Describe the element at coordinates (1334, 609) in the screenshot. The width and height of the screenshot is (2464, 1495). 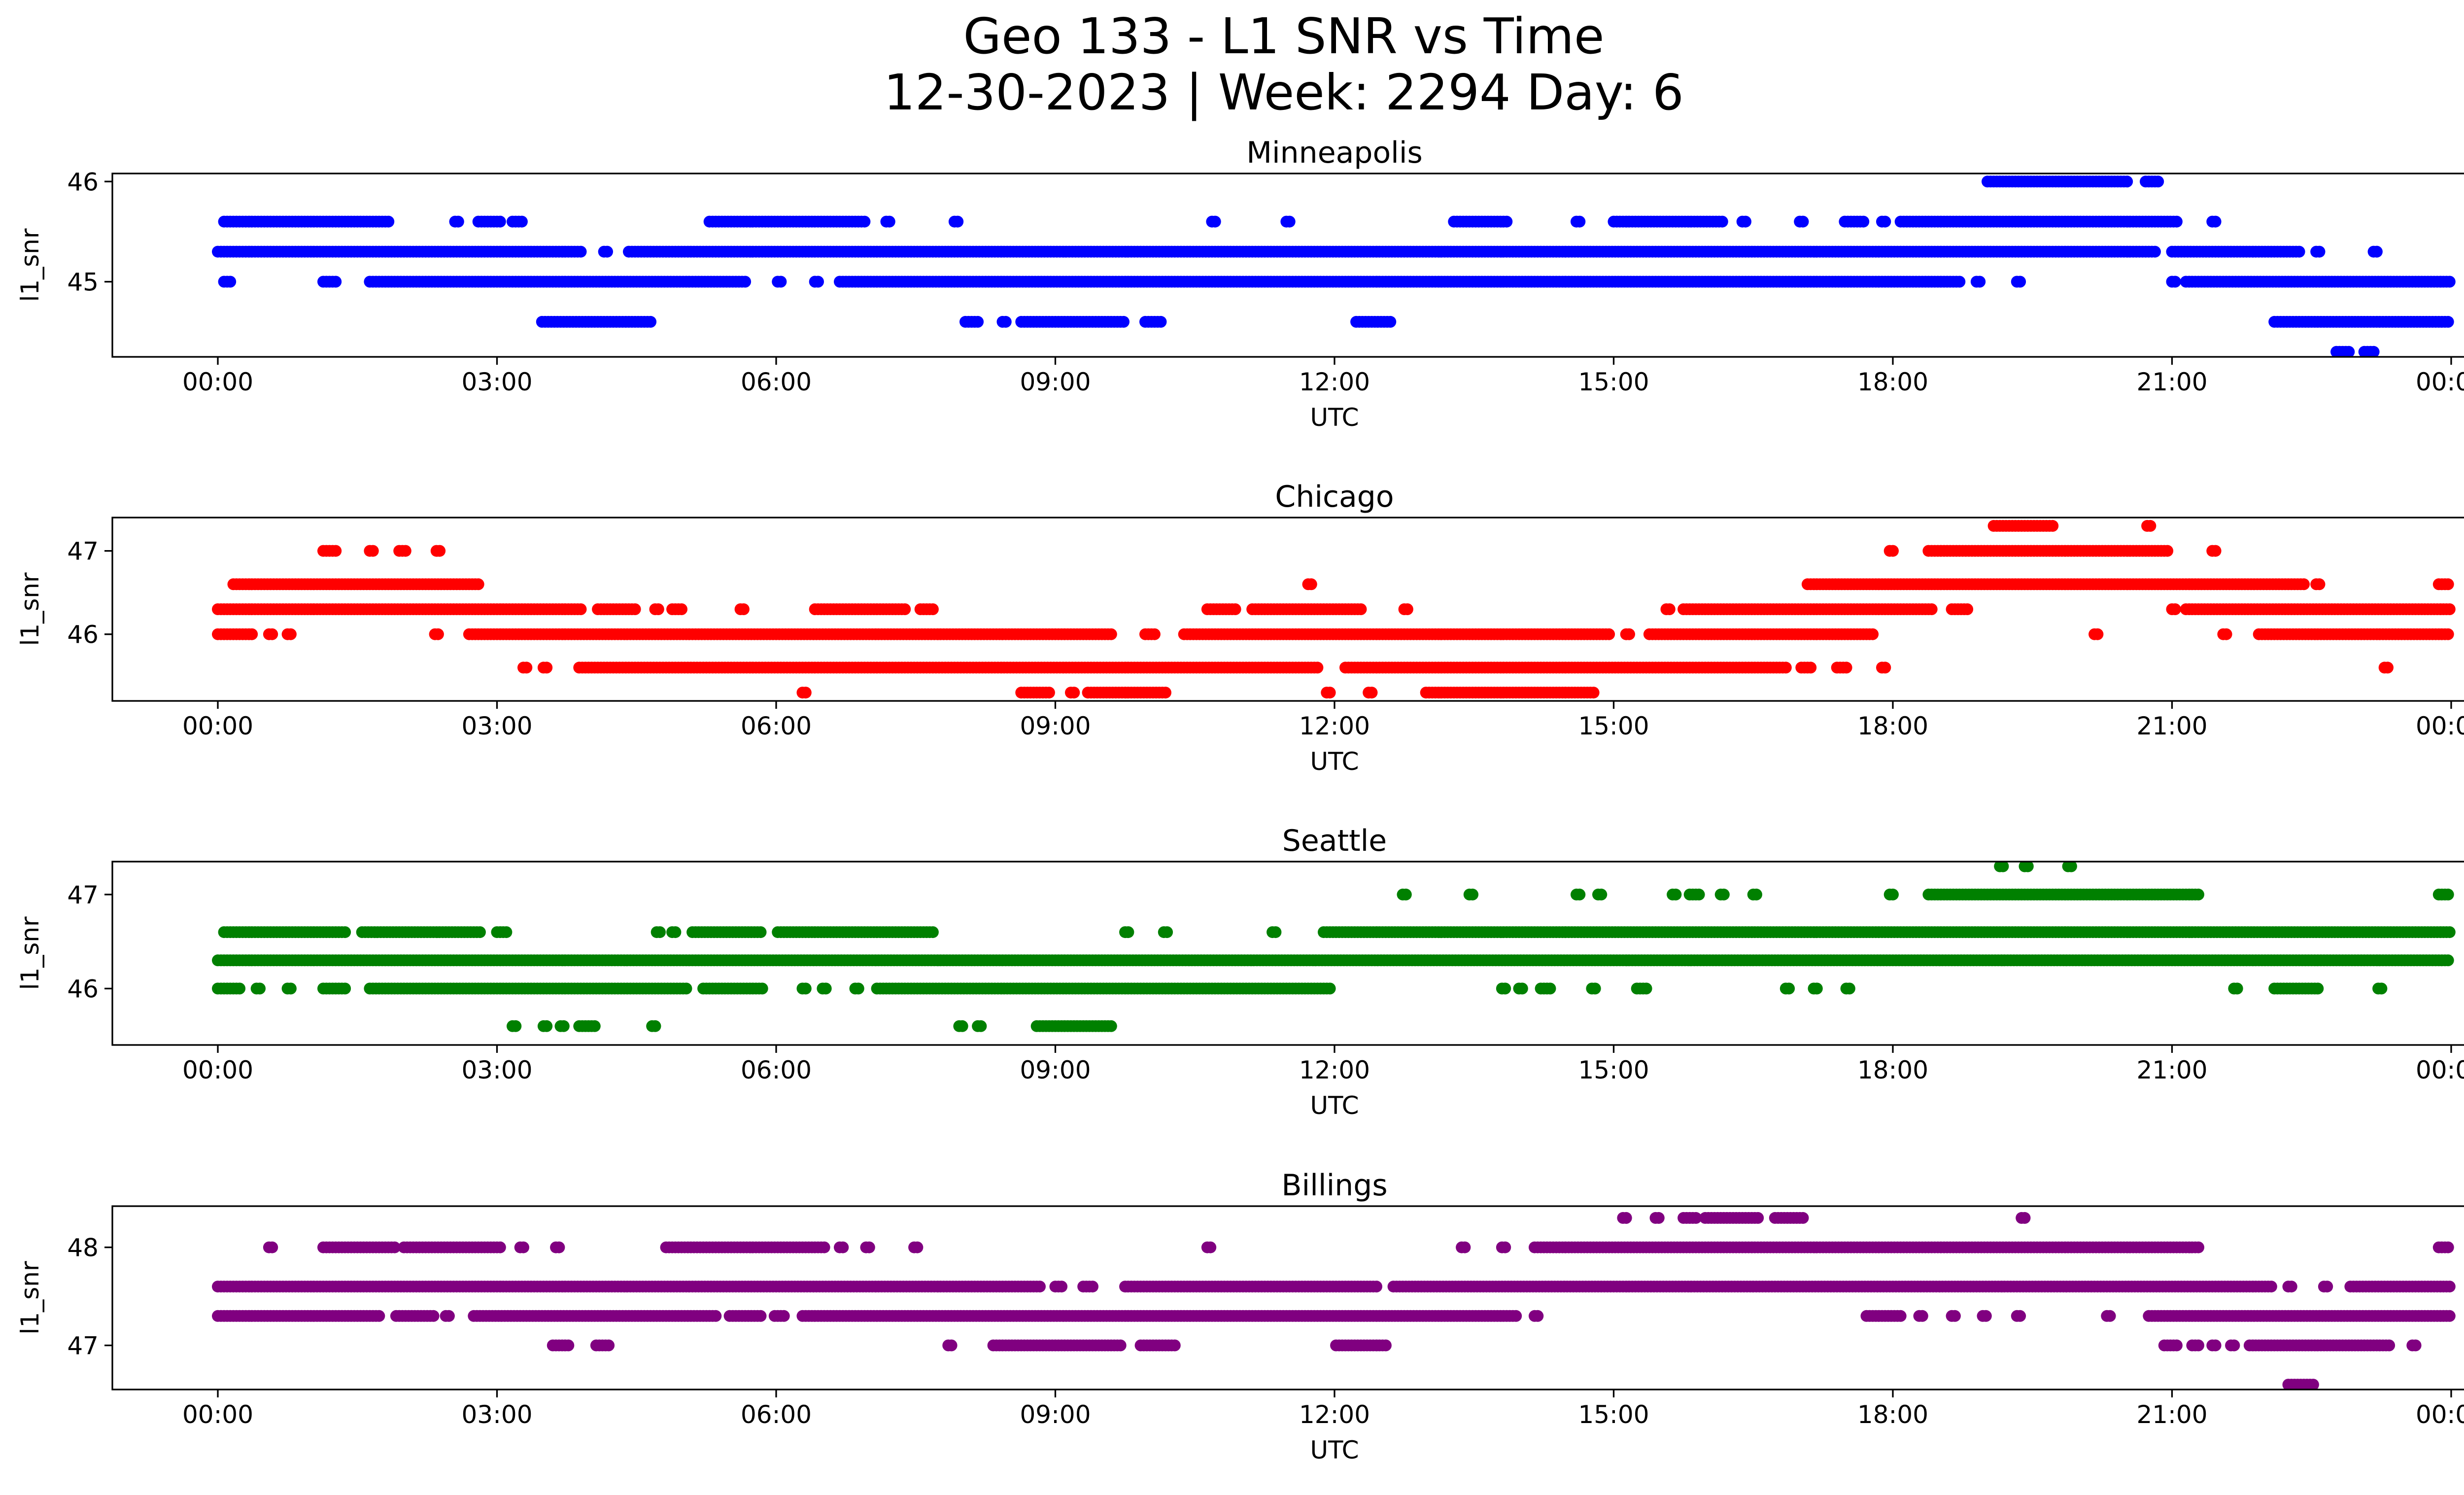
I see `points-chicago` at that location.